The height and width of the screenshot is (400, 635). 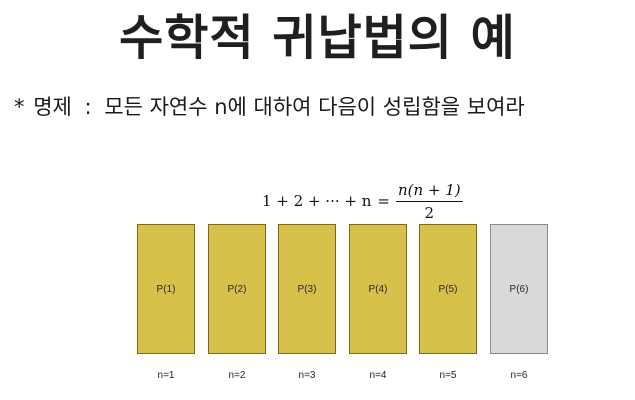 I want to click on step-box-label: P(5), so click(x=448, y=289).